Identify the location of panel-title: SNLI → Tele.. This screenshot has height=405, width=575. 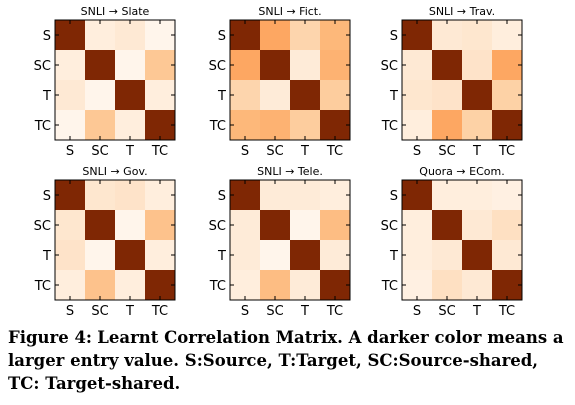
(290, 171).